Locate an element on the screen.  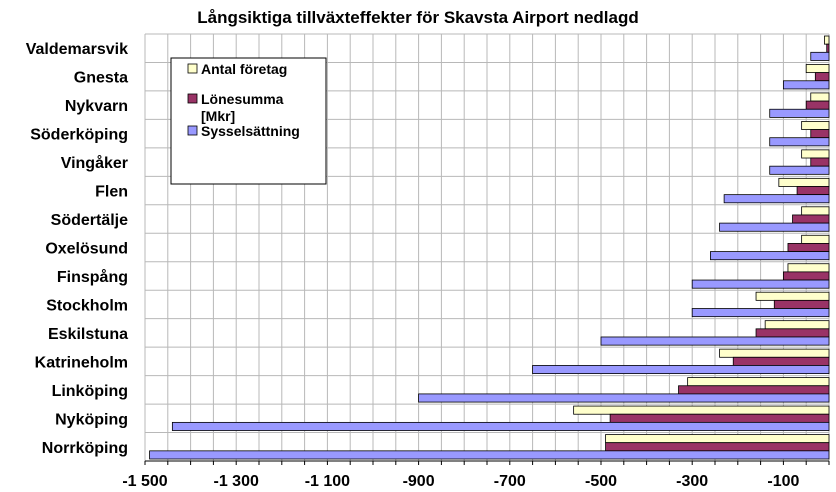
category-label: Söderköping is located at coordinates (79, 135).